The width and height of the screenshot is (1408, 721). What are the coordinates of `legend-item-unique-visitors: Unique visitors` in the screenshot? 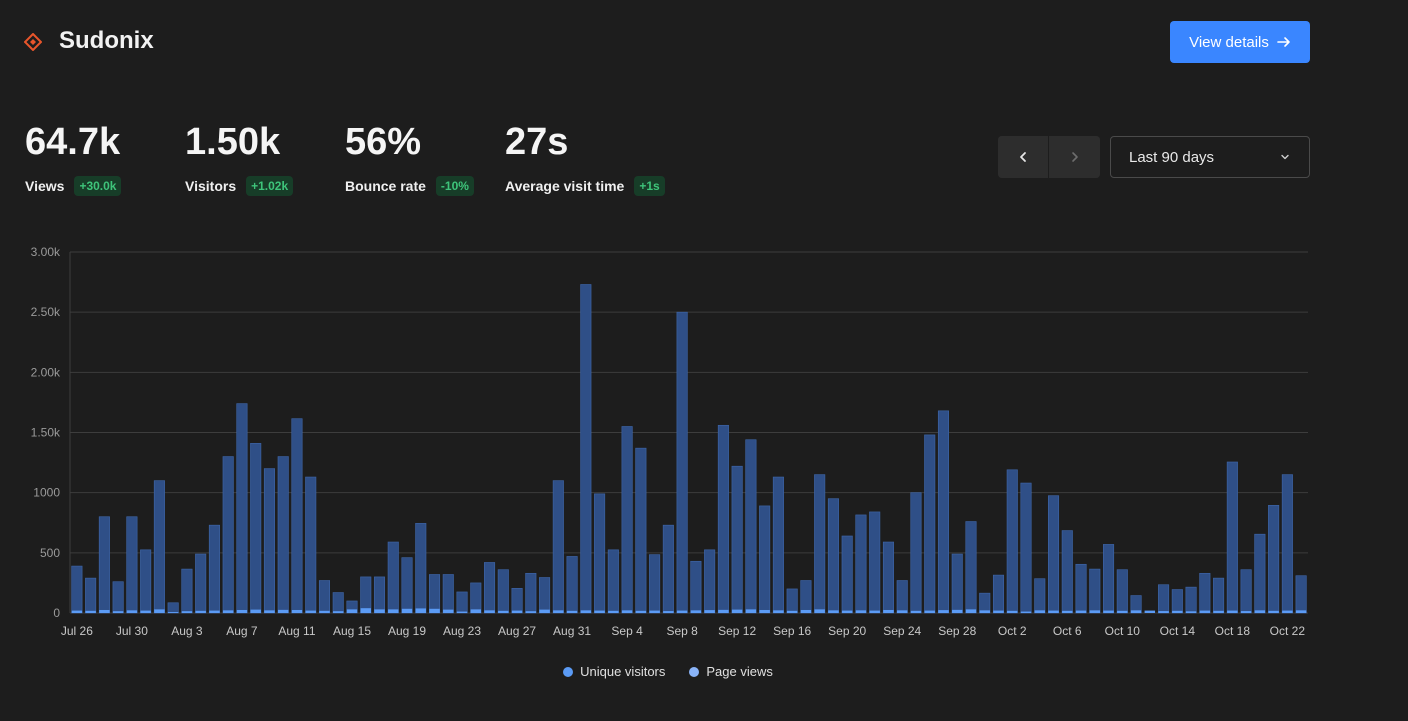 It's located at (614, 671).